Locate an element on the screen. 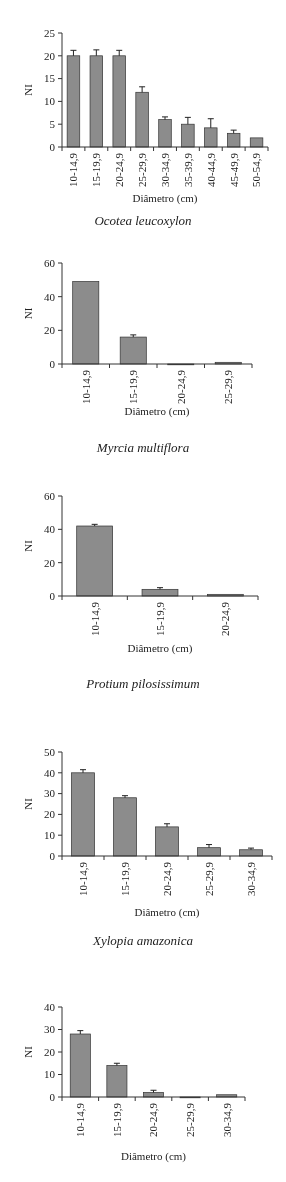 This screenshot has width=286, height=1182. y-tick-label: 25 is located at coordinates (50, 32).